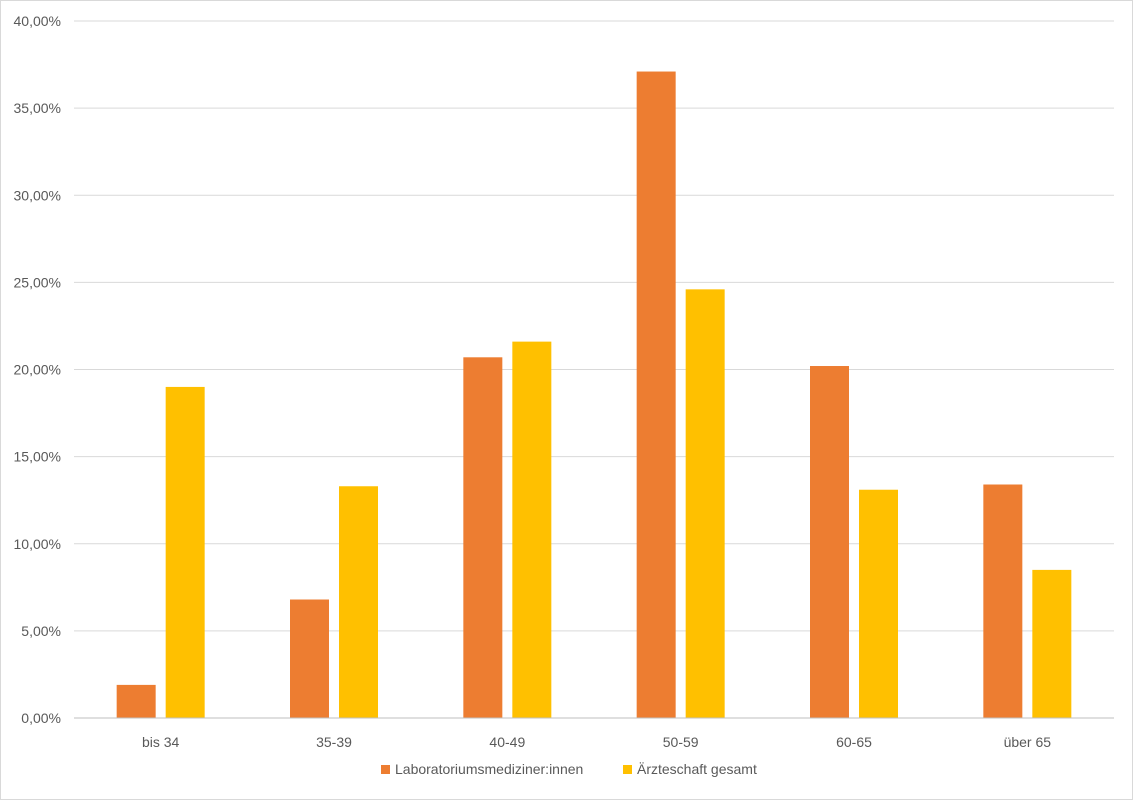 This screenshot has width=1133, height=801. What do you see at coordinates (37, 544) in the screenshot?
I see `y-tick-label: 10,00%` at bounding box center [37, 544].